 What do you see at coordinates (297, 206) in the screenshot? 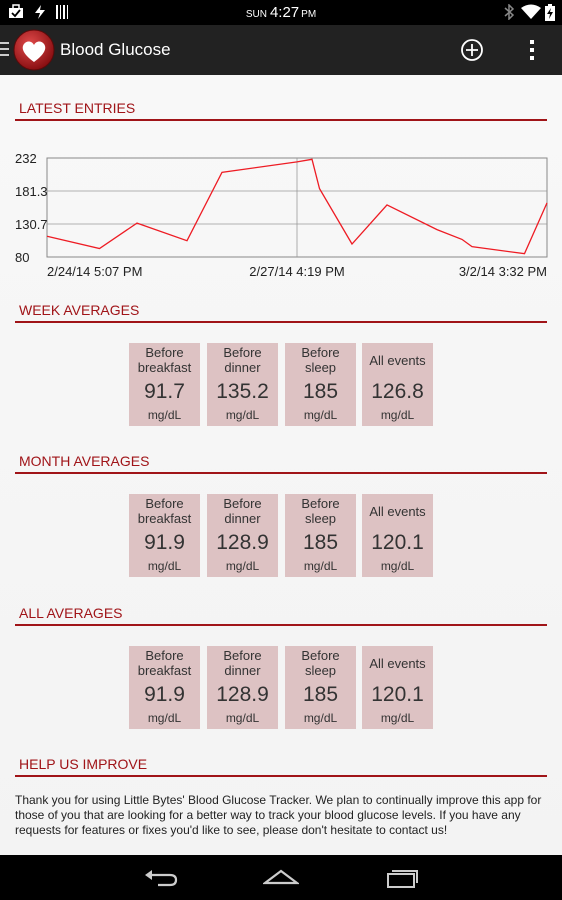
I see `glucose-series-line` at bounding box center [297, 206].